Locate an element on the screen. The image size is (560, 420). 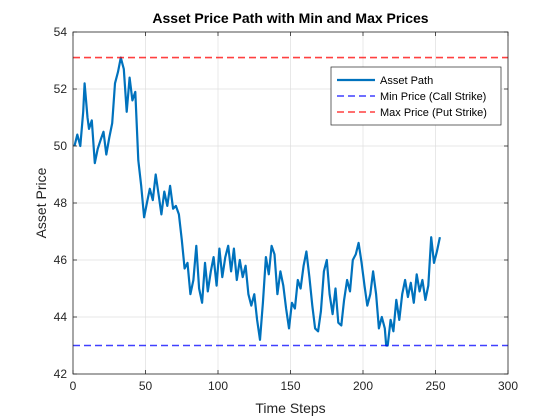
x-tick-label: 100 is located at coordinates (218, 386).